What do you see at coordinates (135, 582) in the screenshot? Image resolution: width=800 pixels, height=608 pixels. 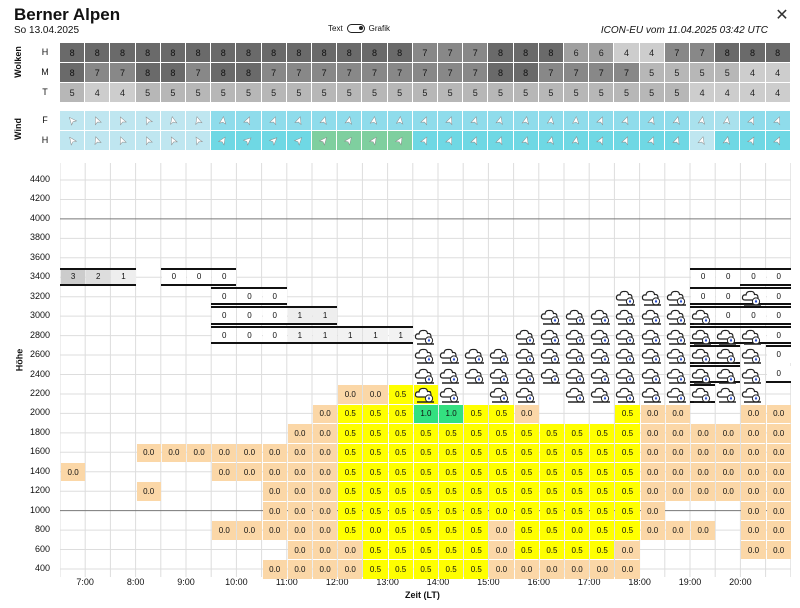 I see `x-tick-label: 8:00` at bounding box center [135, 582].